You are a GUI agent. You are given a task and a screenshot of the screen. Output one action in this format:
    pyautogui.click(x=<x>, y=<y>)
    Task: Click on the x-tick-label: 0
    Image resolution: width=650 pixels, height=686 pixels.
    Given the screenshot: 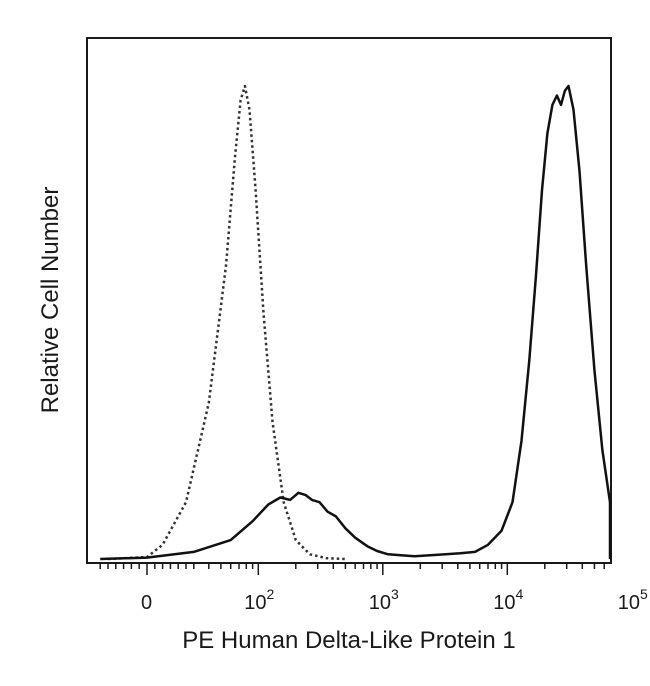 What is the action you would take?
    pyautogui.click(x=146, y=603)
    